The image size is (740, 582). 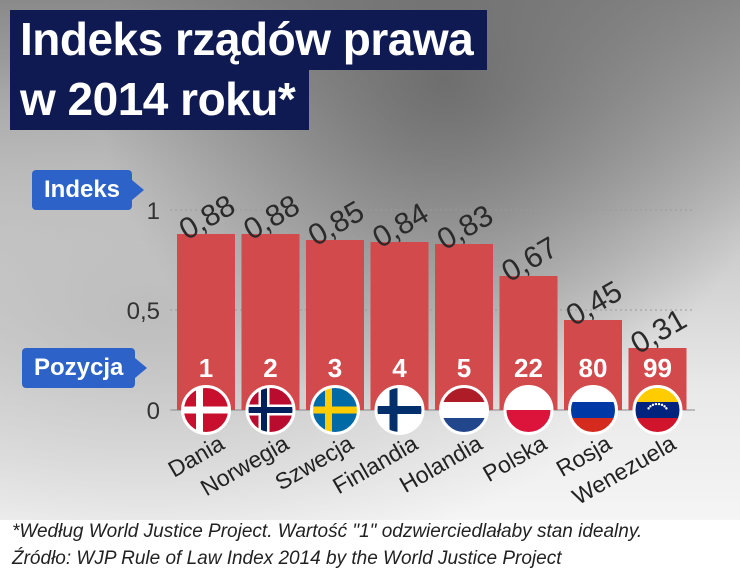 What do you see at coordinates (153, 211) in the screenshot?
I see `y-tick-label: 1` at bounding box center [153, 211].